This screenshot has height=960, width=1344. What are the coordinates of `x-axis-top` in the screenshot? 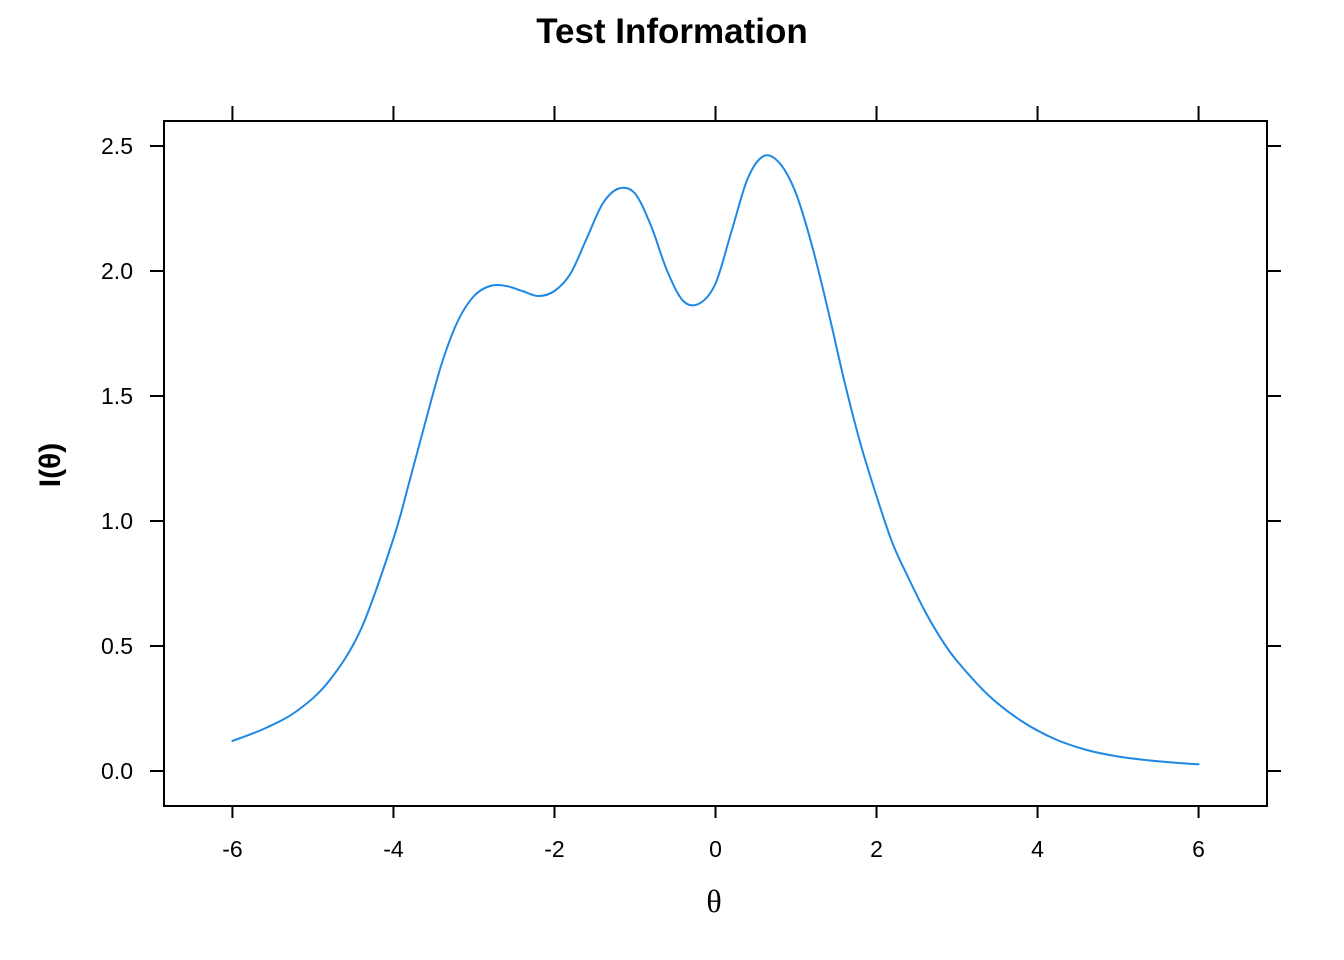 It's located at (715, 113).